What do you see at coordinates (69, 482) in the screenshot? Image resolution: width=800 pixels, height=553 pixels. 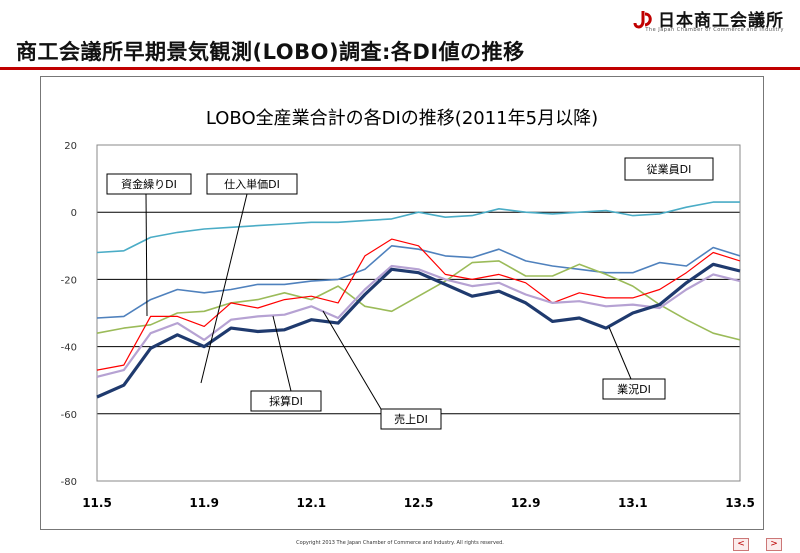 I see `y-tick-label: -80` at bounding box center [69, 482].